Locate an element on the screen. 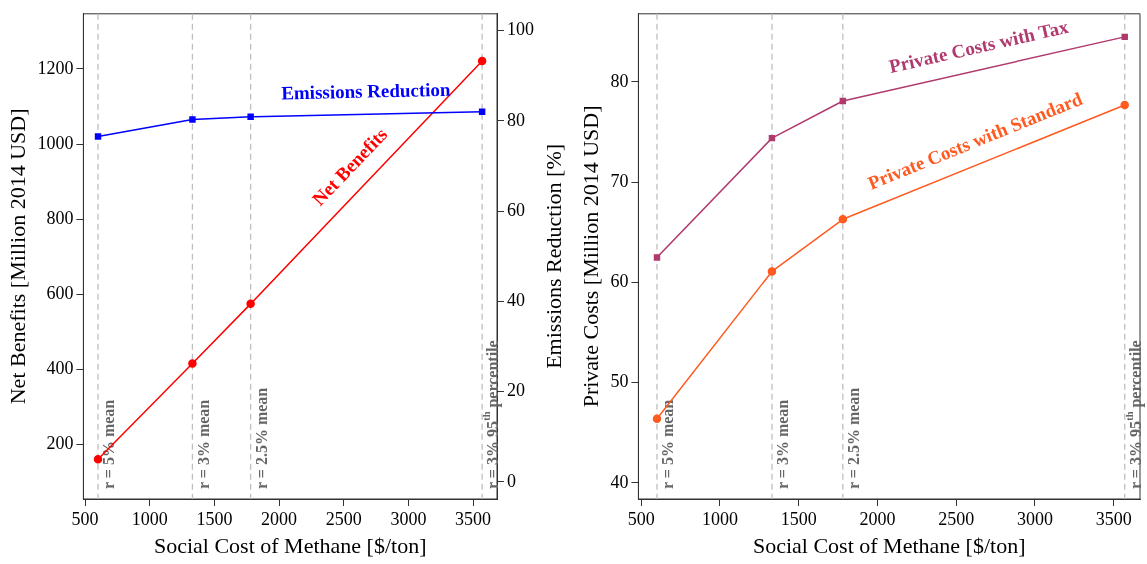  y2-tick-label: 100 is located at coordinates (520, 29).